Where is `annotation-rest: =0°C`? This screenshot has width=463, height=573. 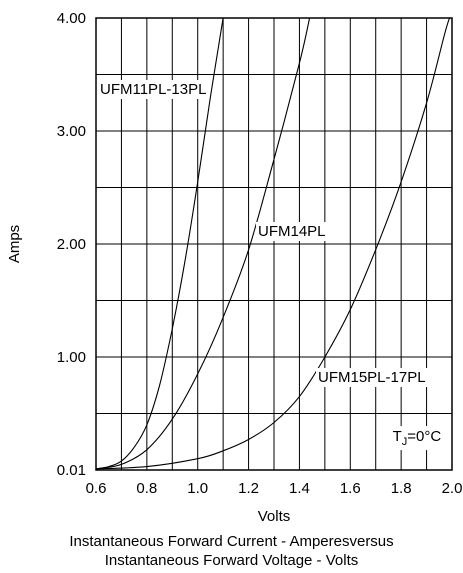 annotation-rest: =0°C is located at coordinates (424, 436).